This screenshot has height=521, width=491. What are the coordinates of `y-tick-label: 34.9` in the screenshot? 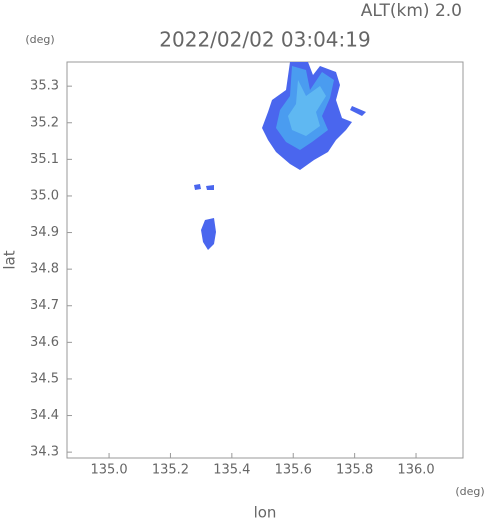 It's located at (44, 232).